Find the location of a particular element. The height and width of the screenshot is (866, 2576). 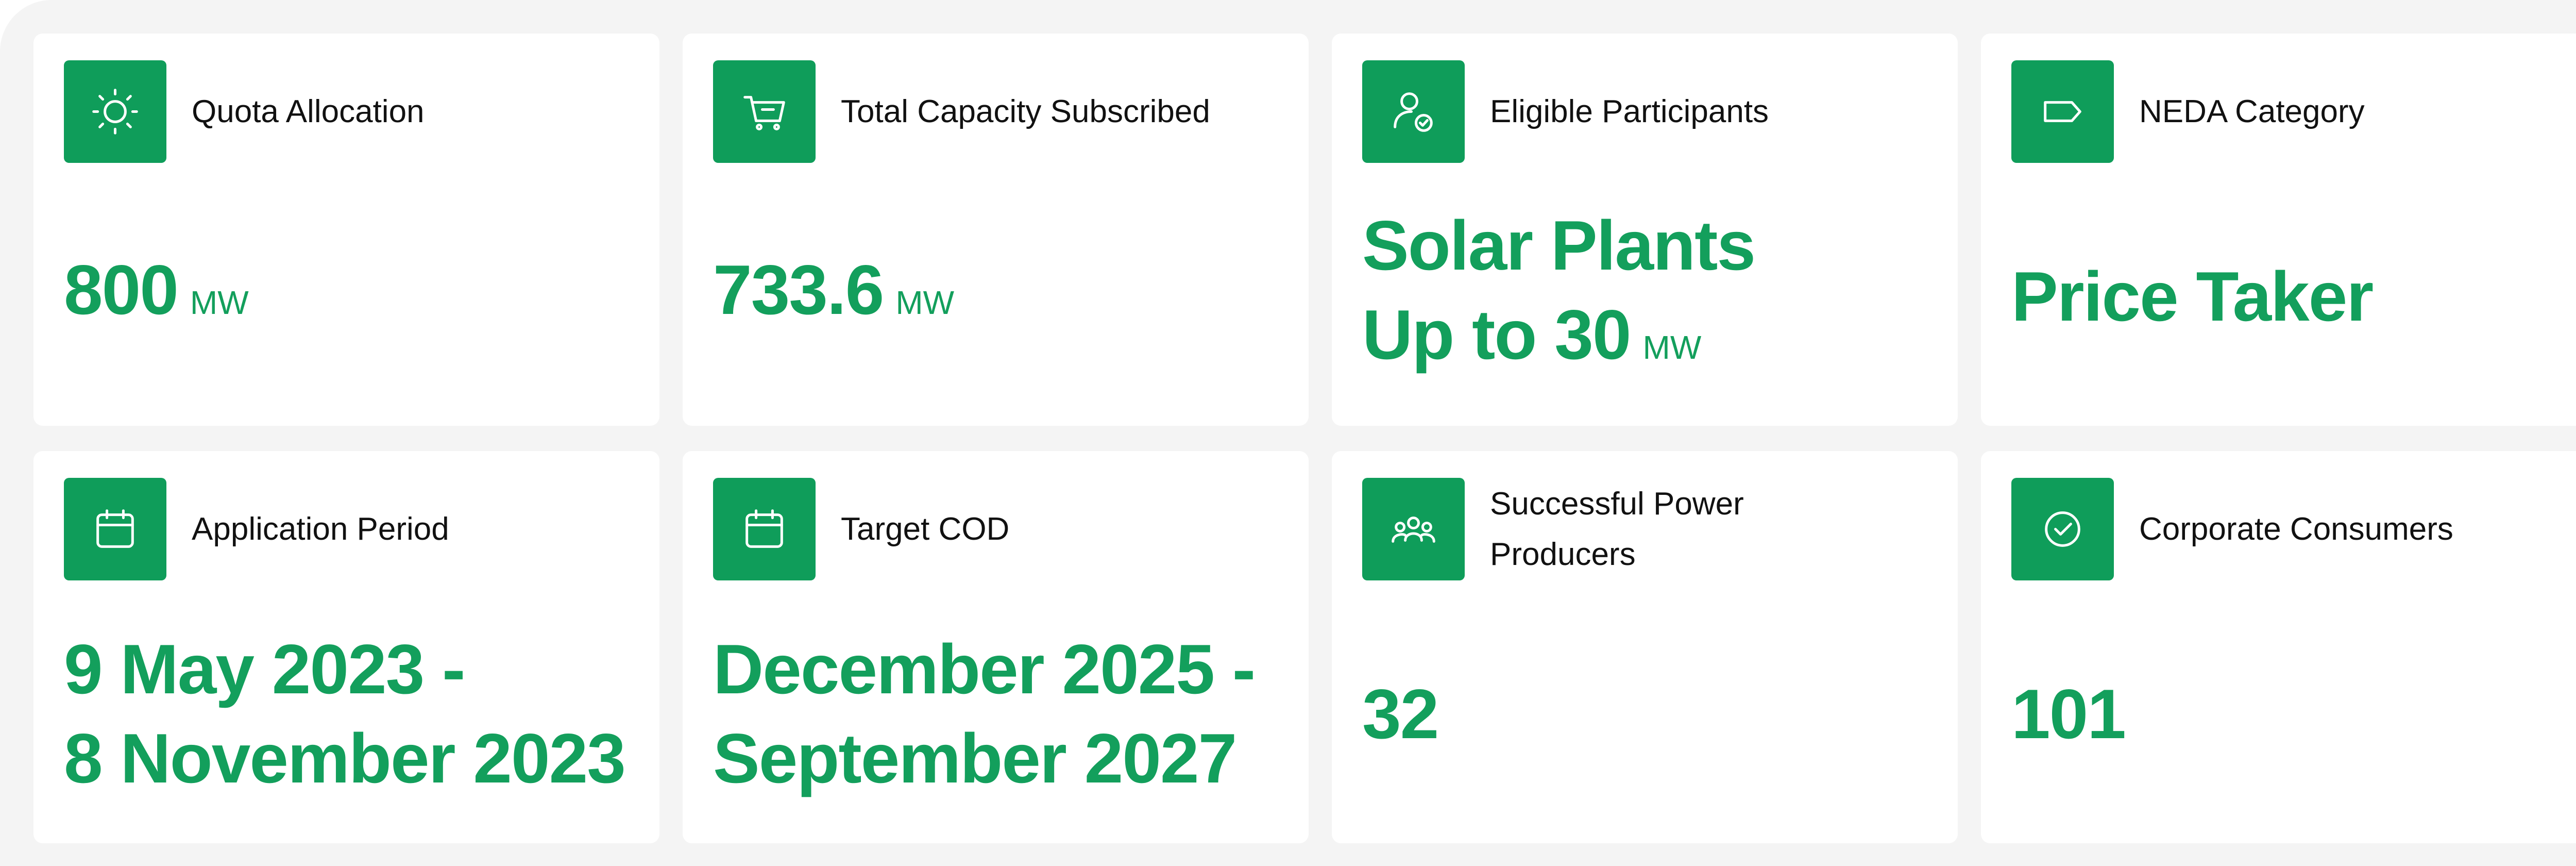

stat-card: NEDA Category Price Taker is located at coordinates (2278, 230).